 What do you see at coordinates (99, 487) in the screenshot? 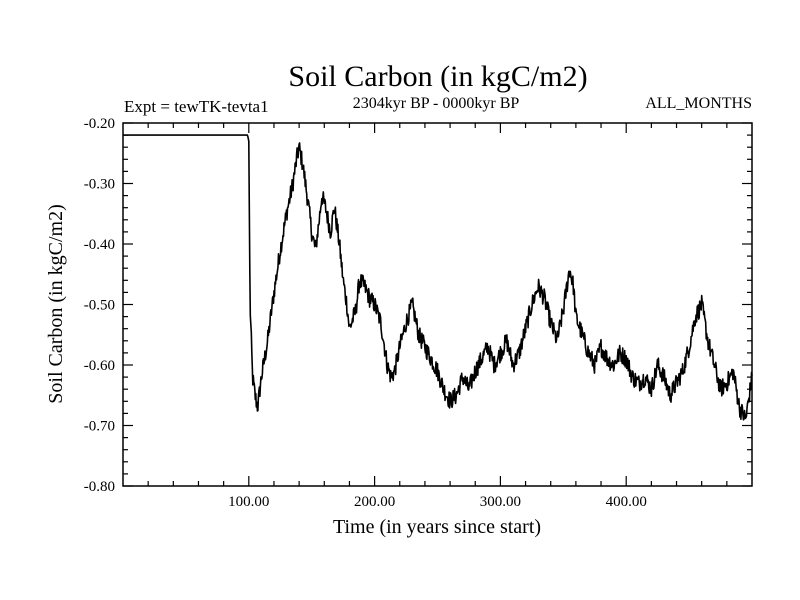
I see `y-tick-label: -0.80` at bounding box center [99, 487].